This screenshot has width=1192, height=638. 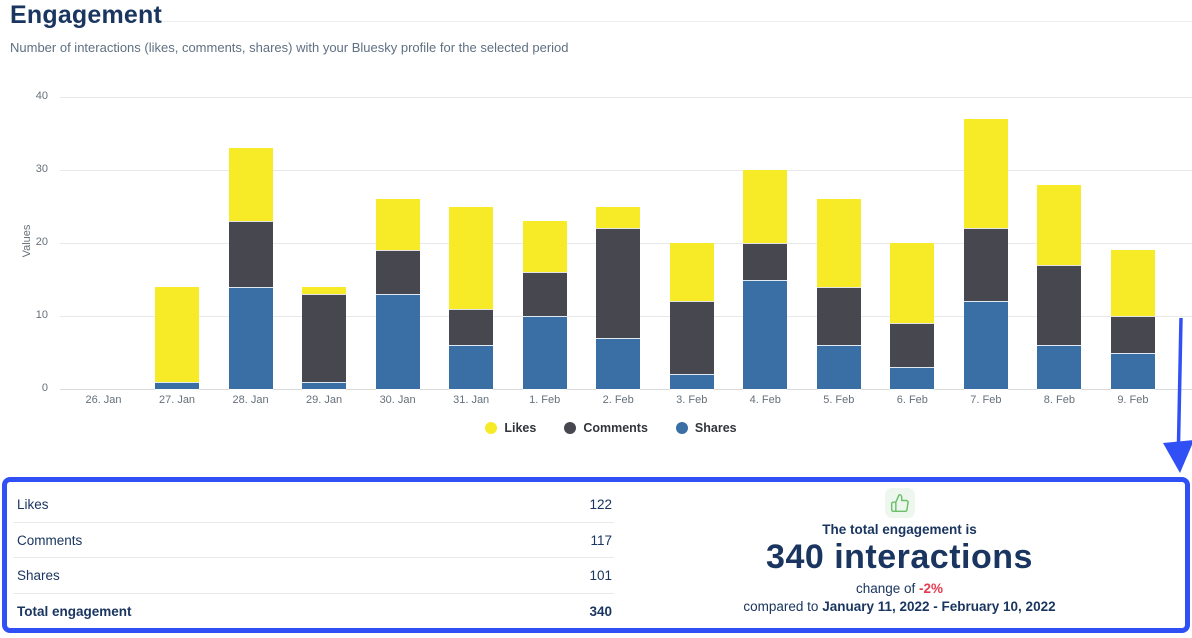 I want to click on bar-segment-comments-7-feb, so click(x=985, y=265).